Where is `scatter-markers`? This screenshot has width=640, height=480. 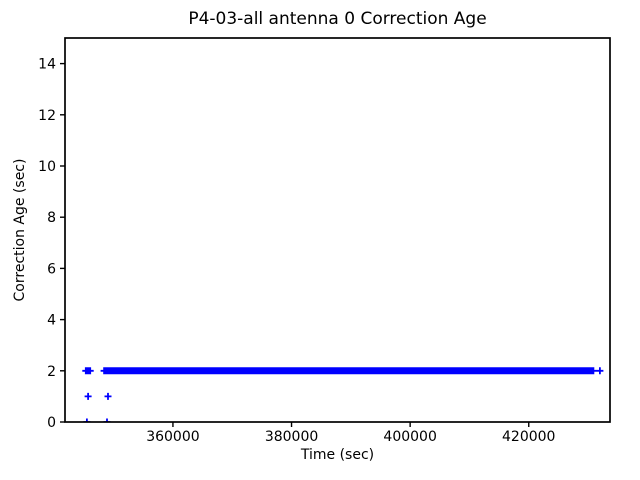
scatter-markers is located at coordinates (343, 394).